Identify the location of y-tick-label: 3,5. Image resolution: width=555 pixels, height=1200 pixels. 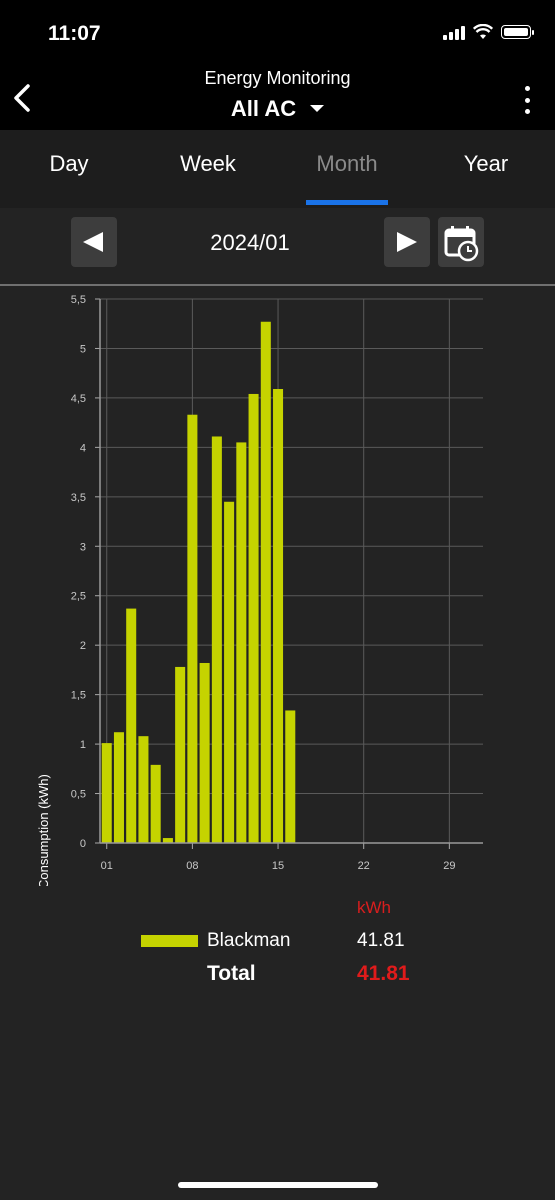
(78, 498).